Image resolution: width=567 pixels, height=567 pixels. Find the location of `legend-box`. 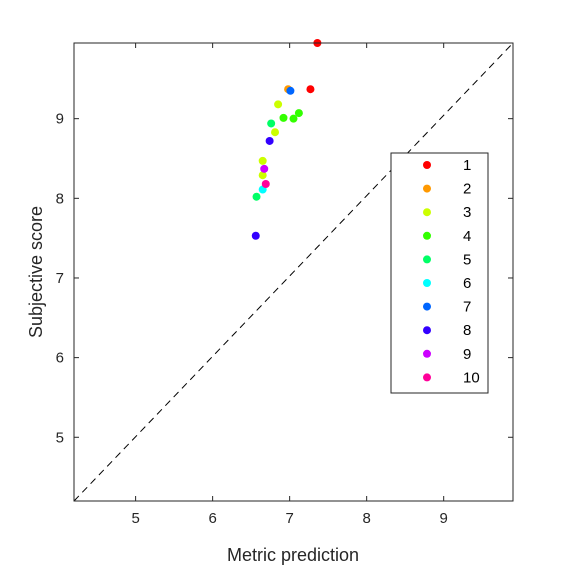

legend-box is located at coordinates (439, 273).